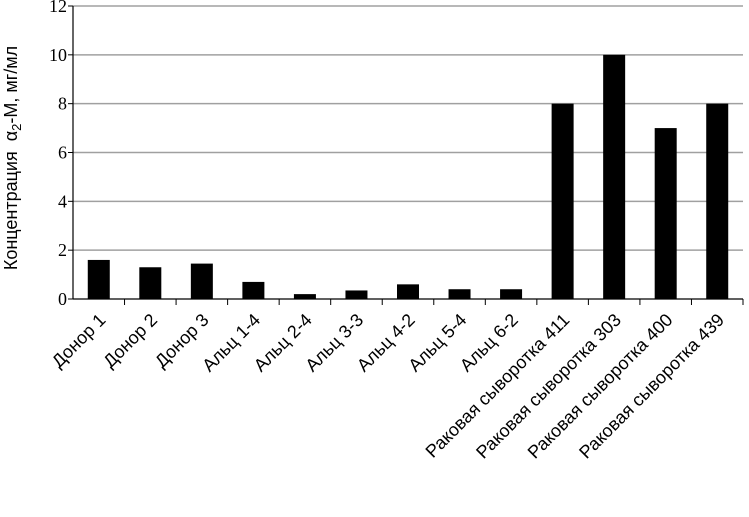  Describe the element at coordinates (12, 158) in the screenshot. I see `y-axis-label: Концентрация α2-М, мг/мл` at that location.